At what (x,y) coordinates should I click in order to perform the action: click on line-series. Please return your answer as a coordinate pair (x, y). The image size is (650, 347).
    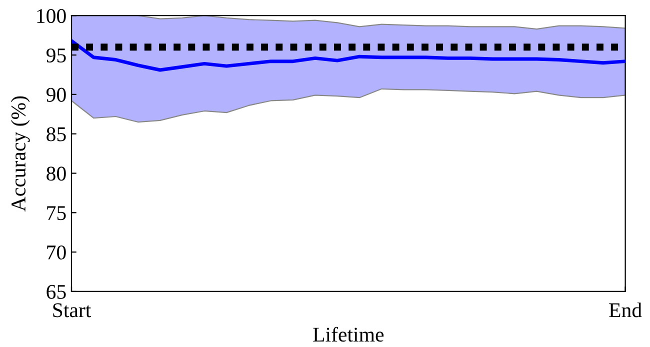
    Looking at the image, I should click on (349, 55).